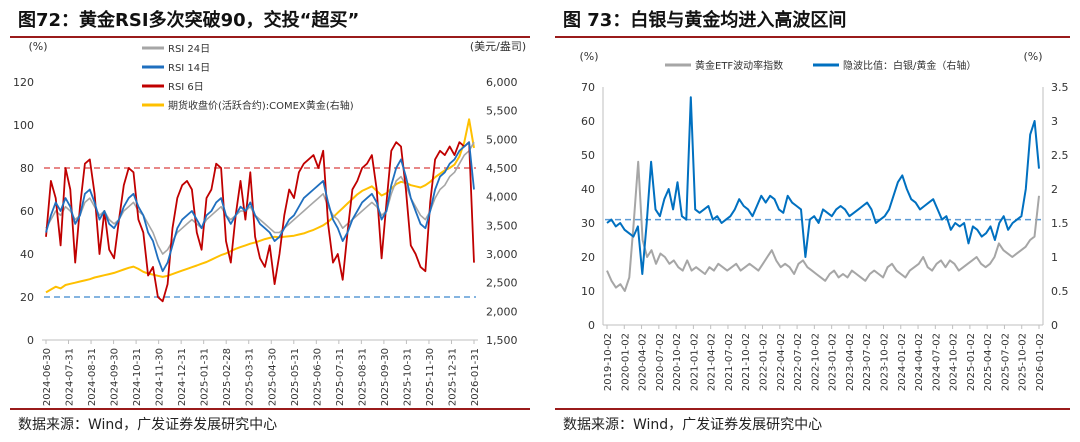  I want to click on y2-tick-label: 2,000, so click(502, 311).